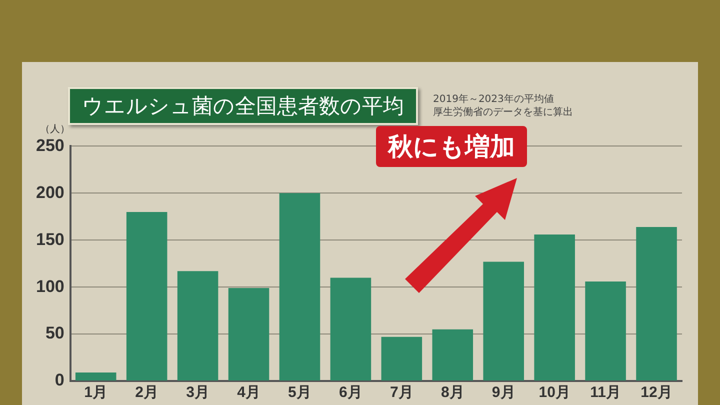 This screenshot has height=405, width=720. What do you see at coordinates (50, 239) in the screenshot?
I see `y-tick-label: 150` at bounding box center [50, 239].